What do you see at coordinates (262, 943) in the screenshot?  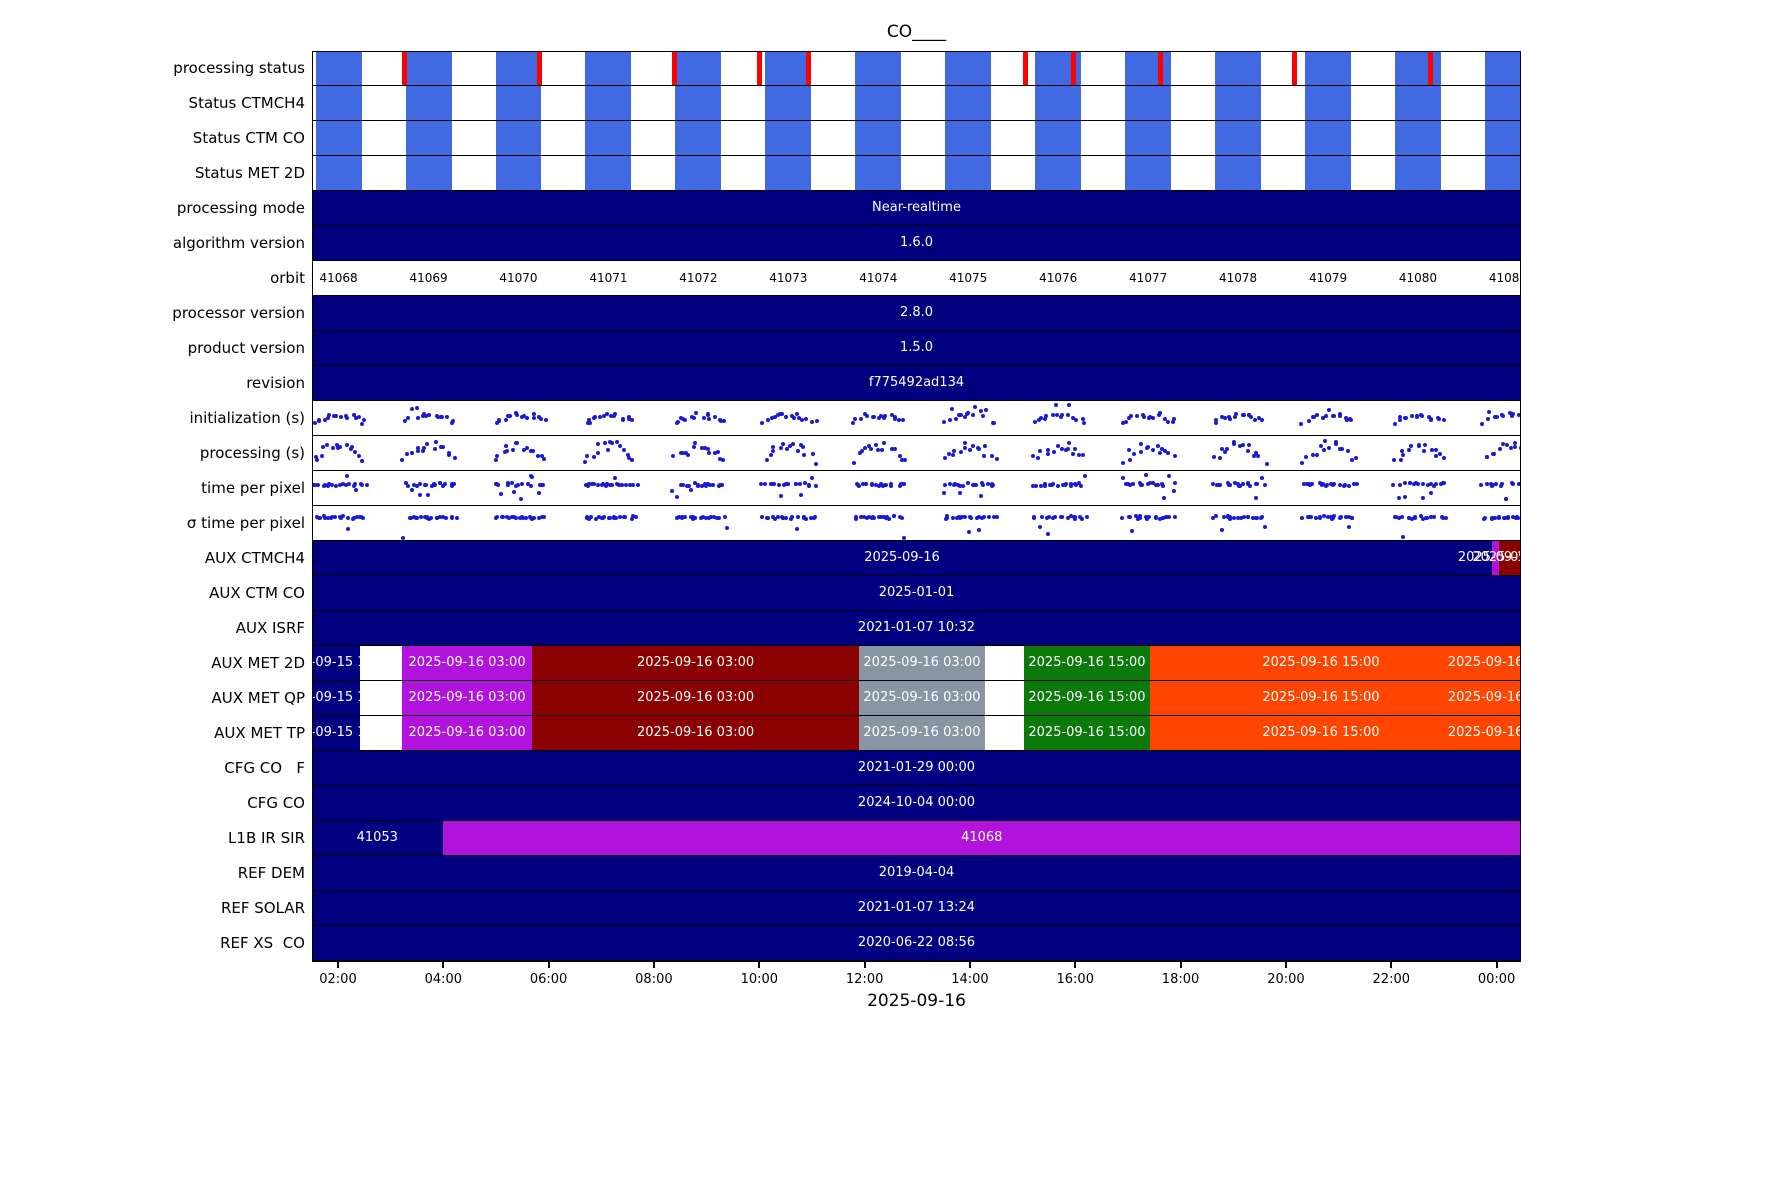 I see `row-label-ref-xs-co: REF XS CO` at bounding box center [262, 943].